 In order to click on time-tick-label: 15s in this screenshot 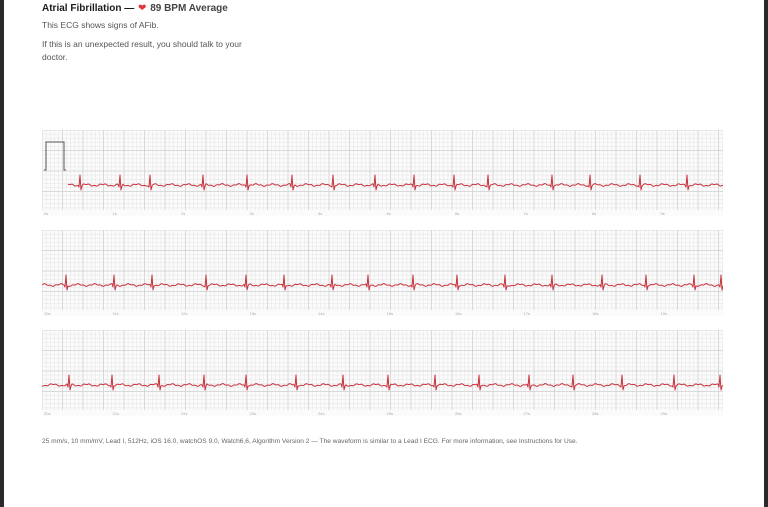, I will do `click(390, 313)`.